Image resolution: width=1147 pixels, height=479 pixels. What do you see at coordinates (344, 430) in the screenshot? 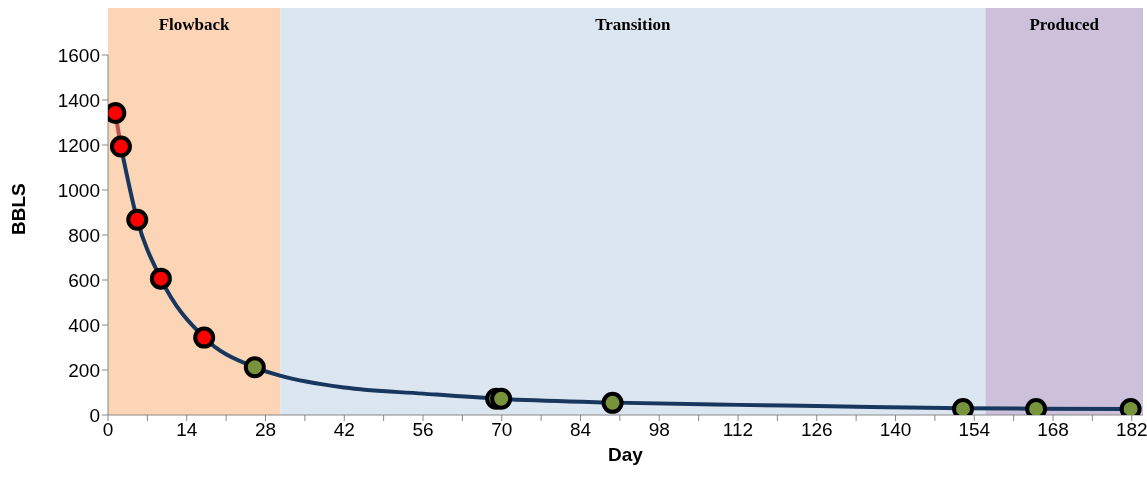
I see `x-tick-label: 42` at bounding box center [344, 430].